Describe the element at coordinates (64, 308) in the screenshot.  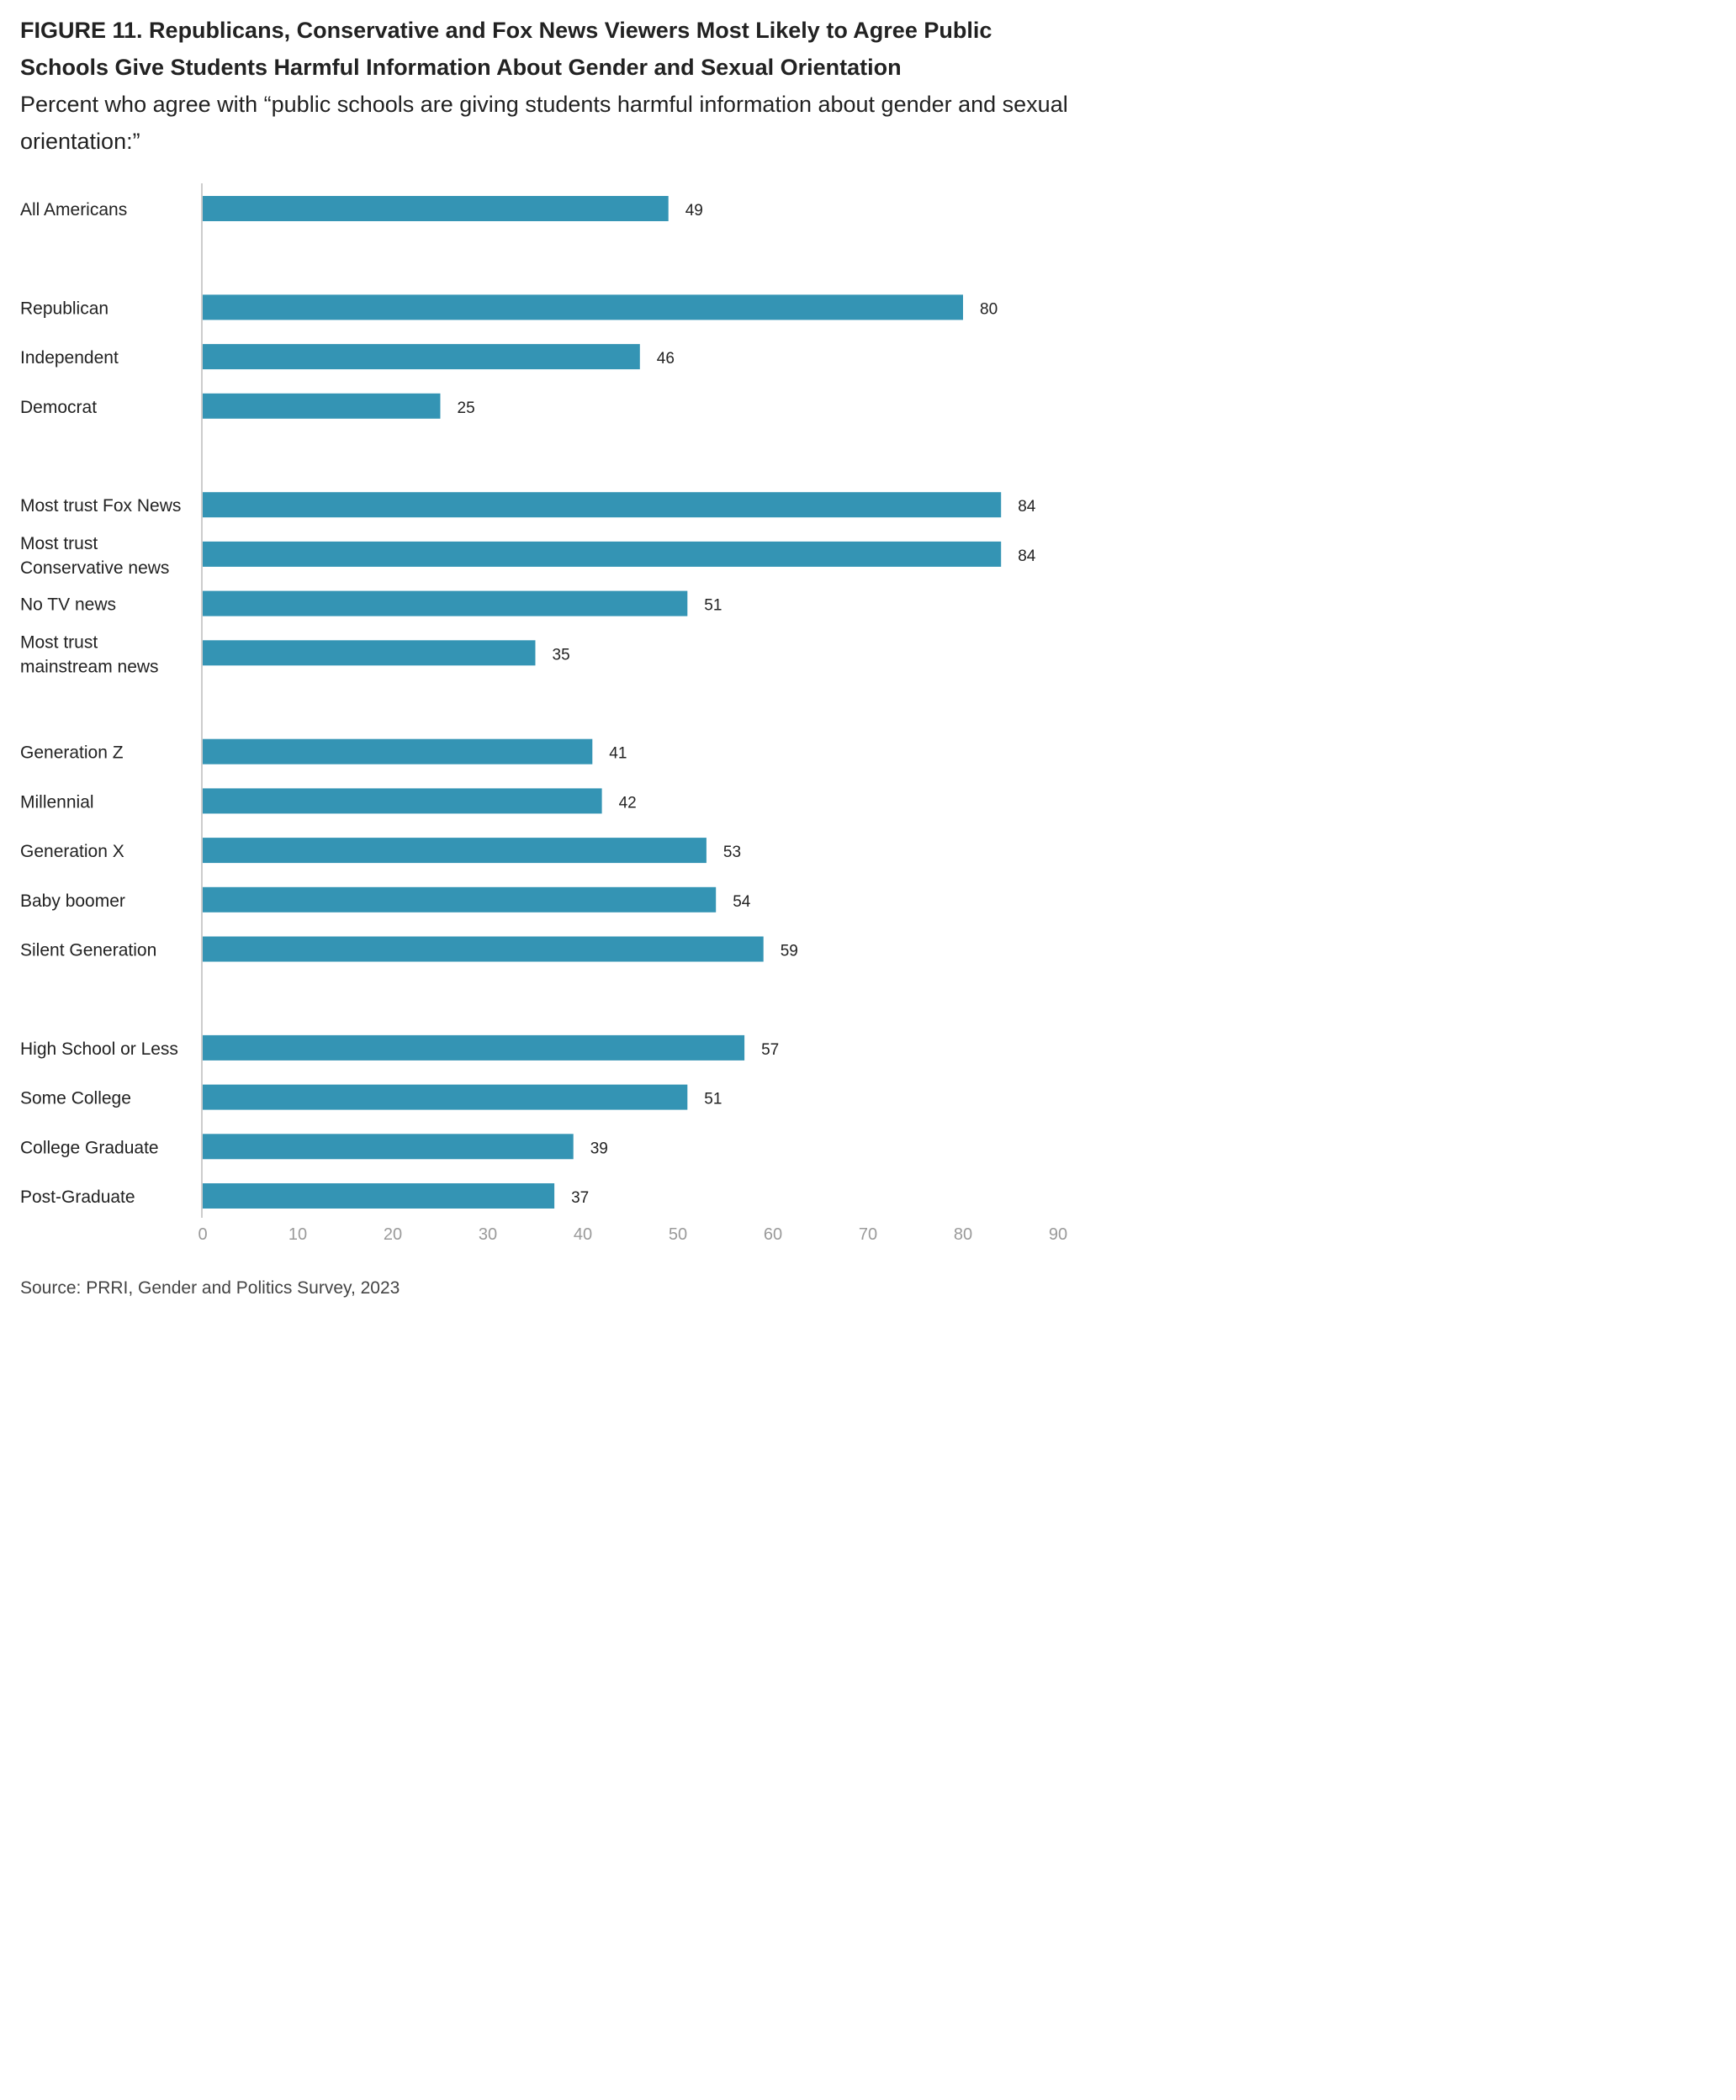
I see `category-label: Republican` at that location.